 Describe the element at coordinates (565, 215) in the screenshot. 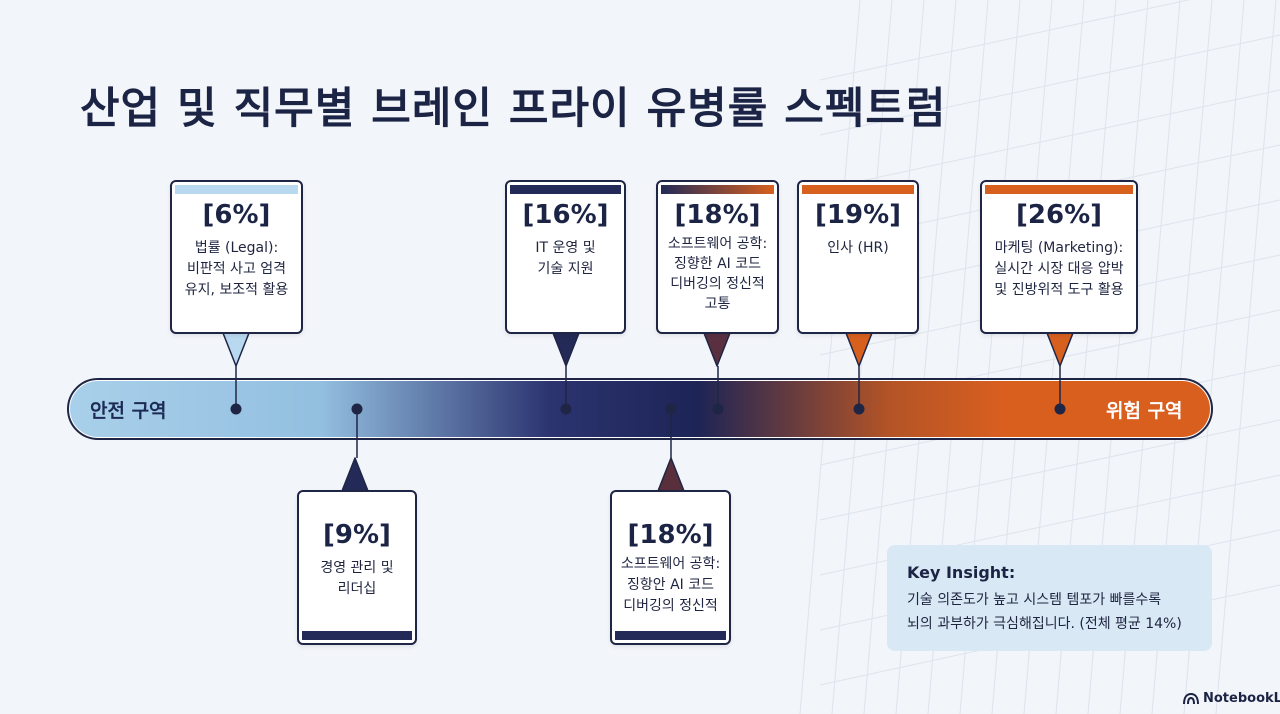

I see `callout-percent: [16%]` at that location.